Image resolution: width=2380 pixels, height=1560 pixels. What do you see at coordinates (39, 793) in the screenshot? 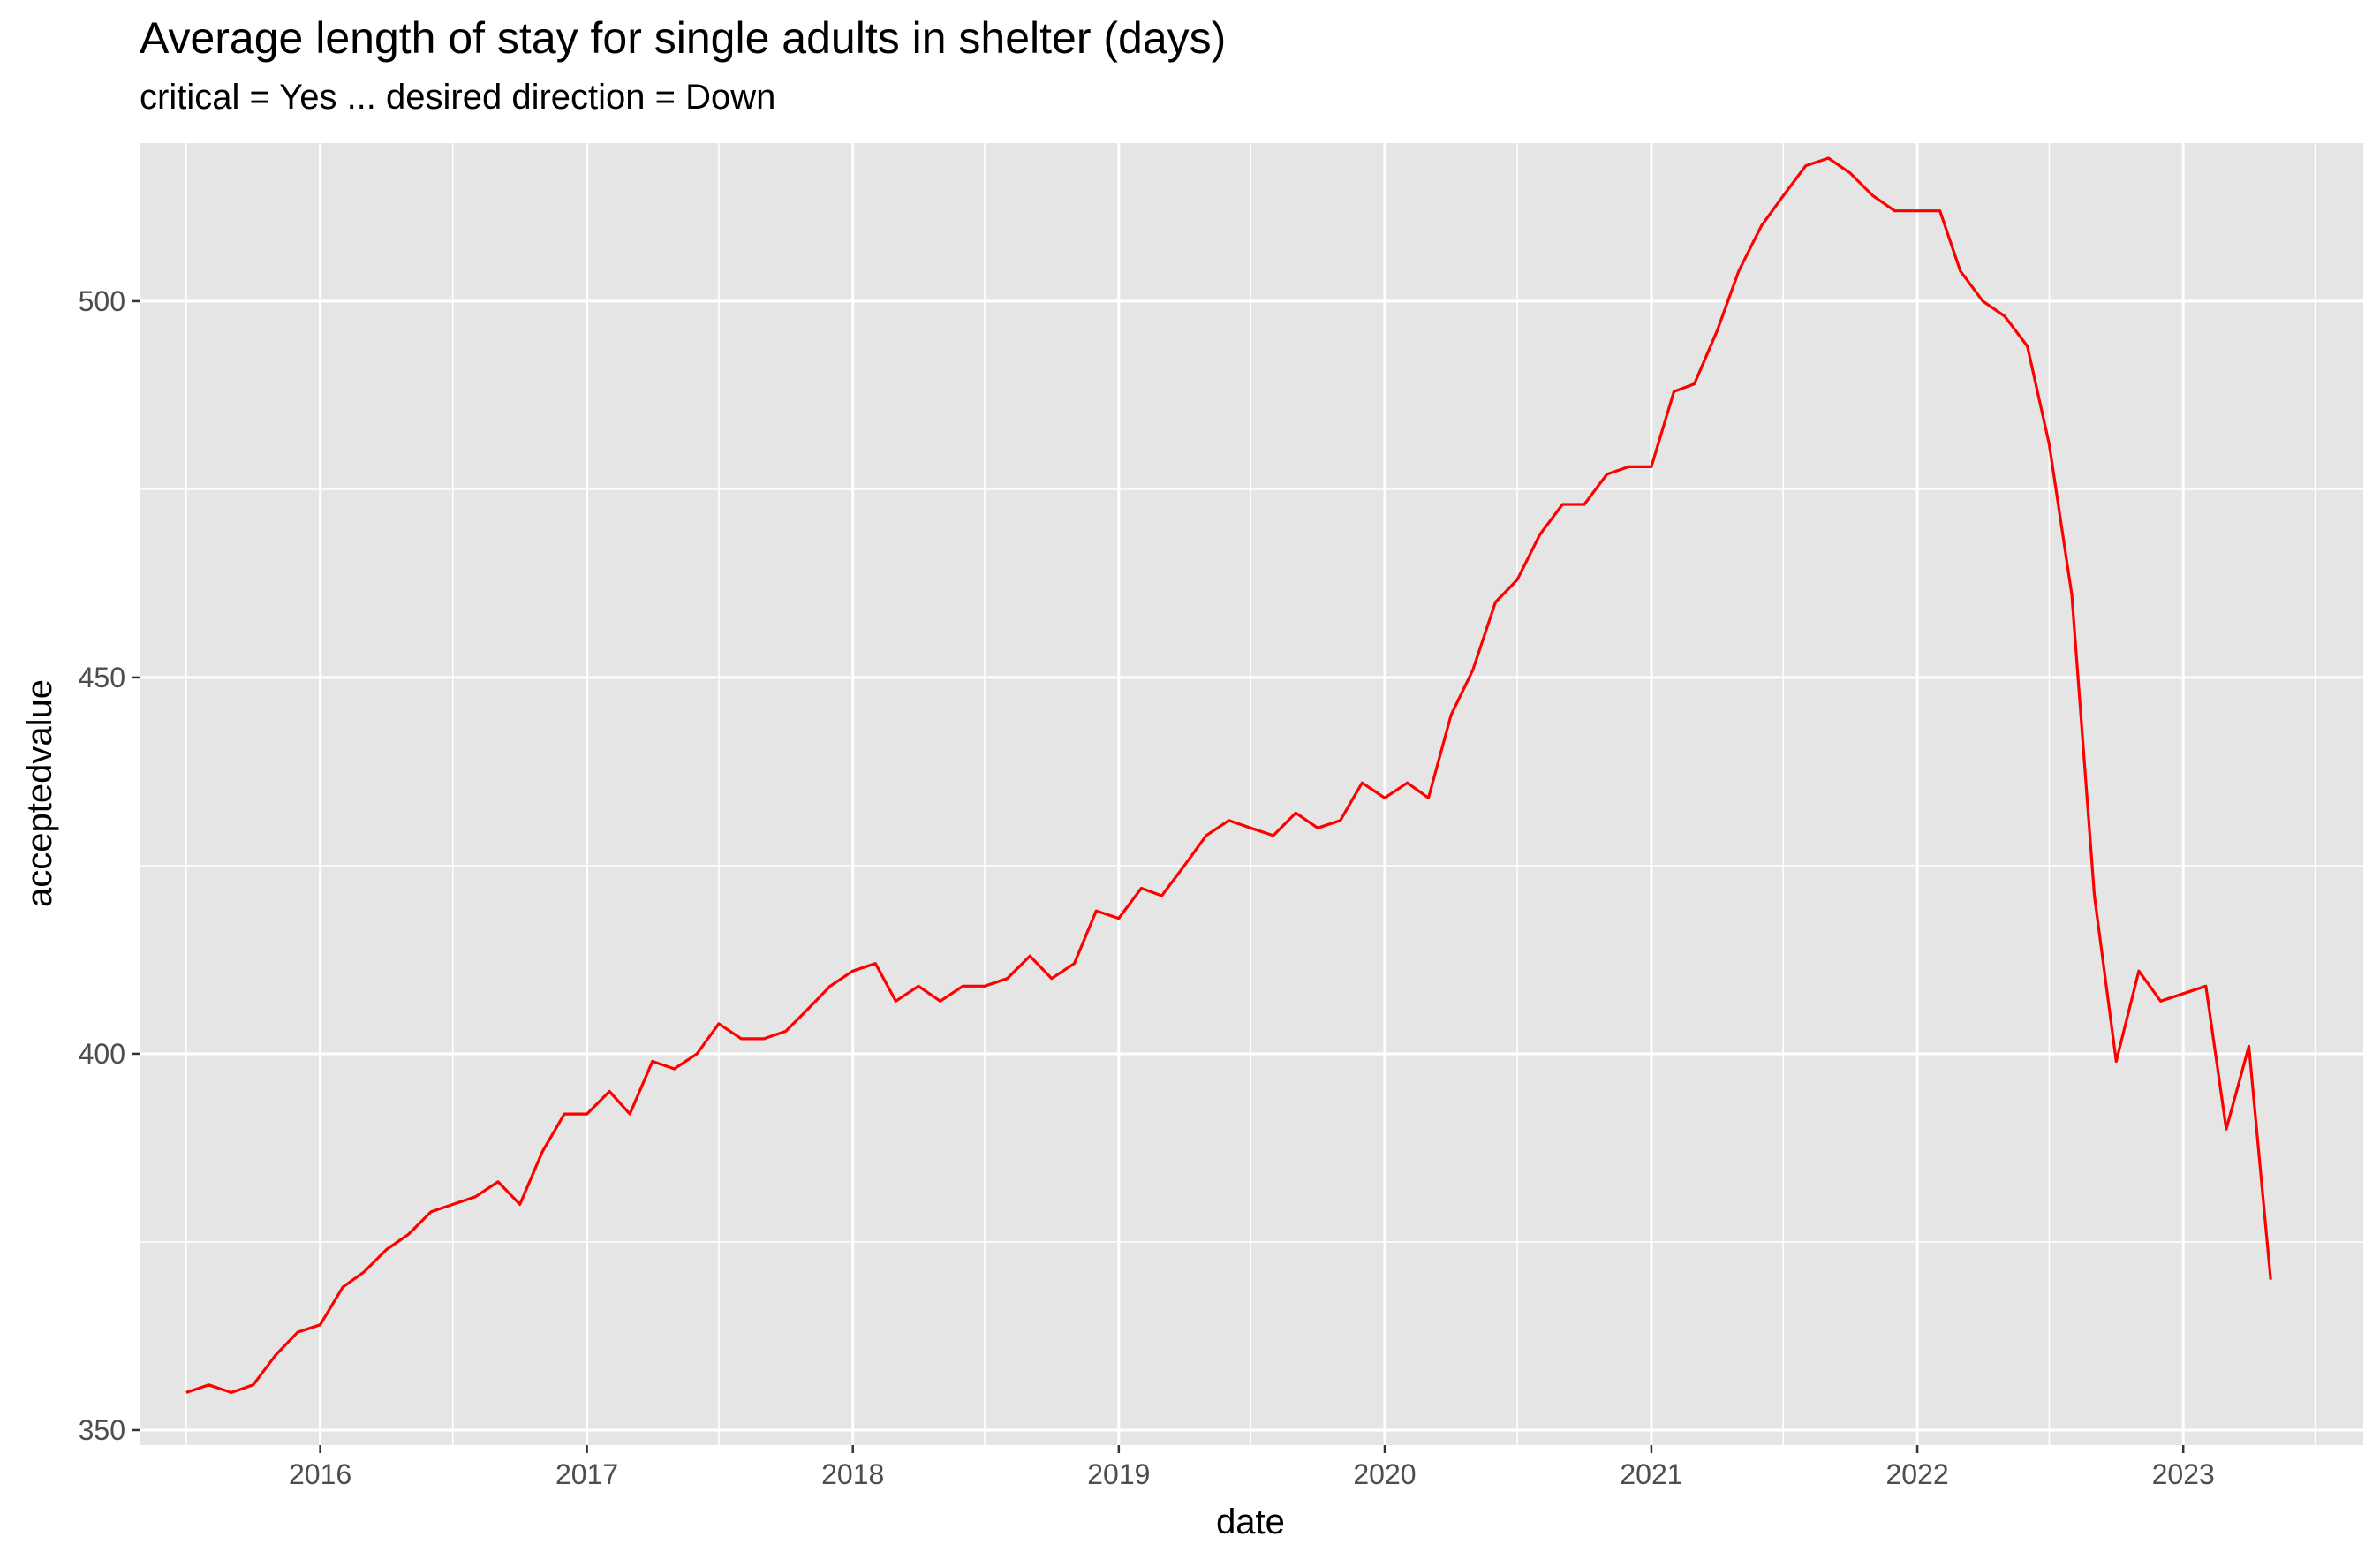
I see `y-axis-title: acceptedvalue` at bounding box center [39, 793].